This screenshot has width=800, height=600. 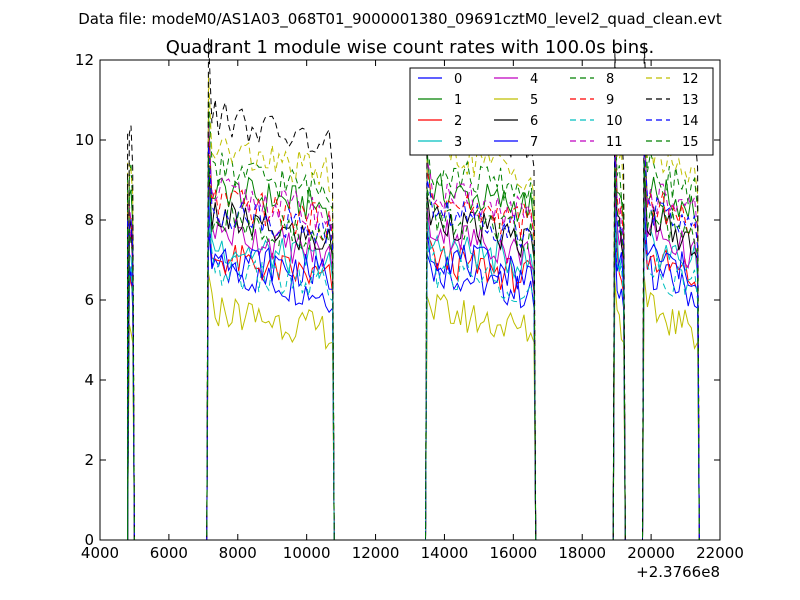 I want to click on y-tick-label: 0, so click(x=89, y=540).